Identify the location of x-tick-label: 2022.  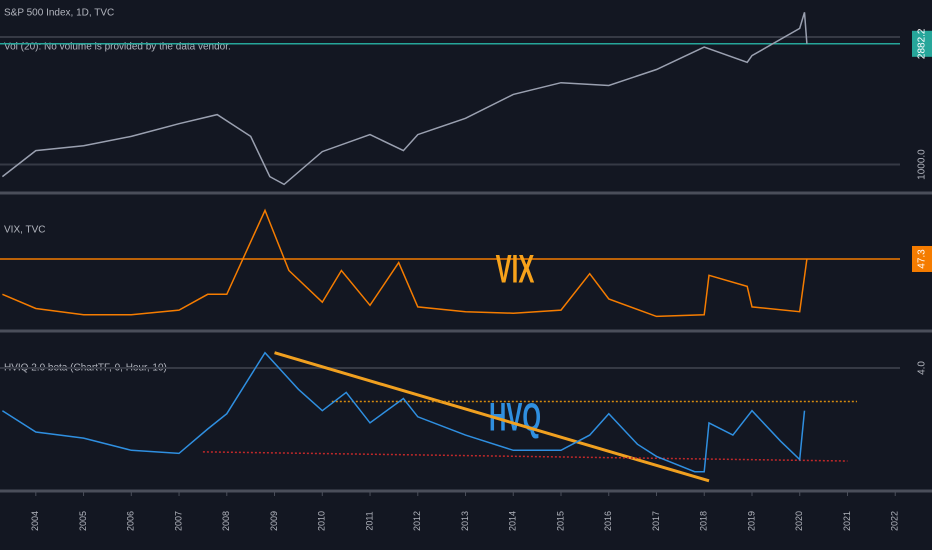
(895, 521).